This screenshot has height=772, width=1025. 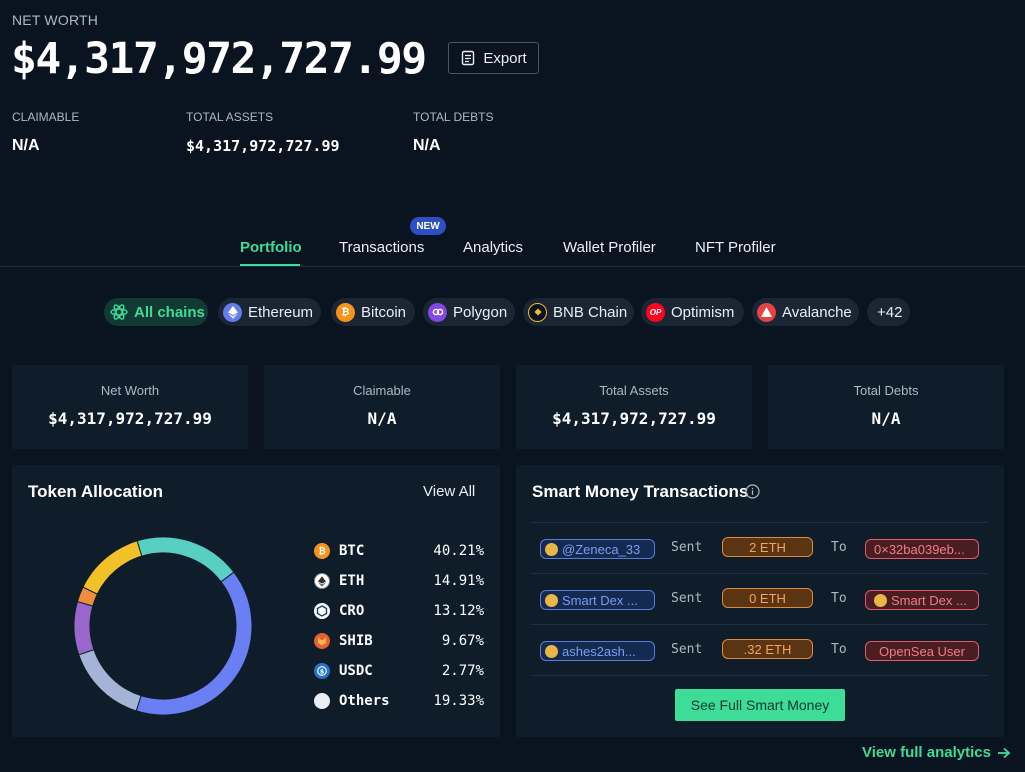 I want to click on chain-chip-optimism: OP Optimism, so click(x=692, y=312).